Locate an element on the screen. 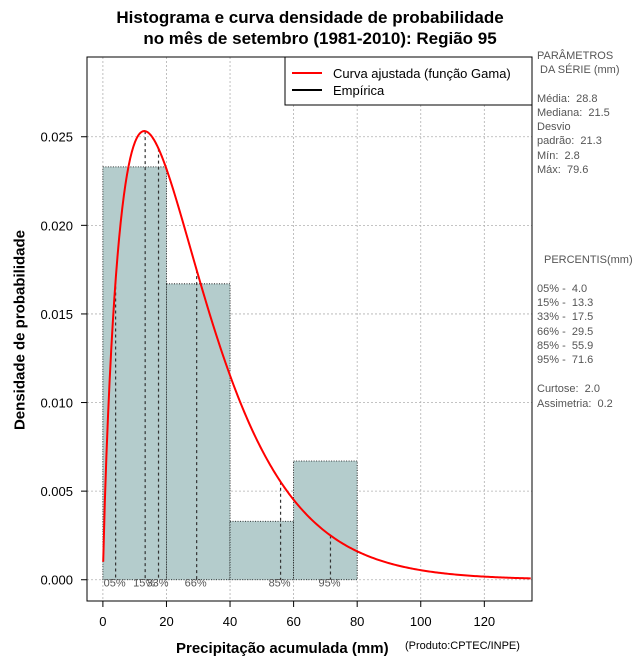 This screenshot has height=660, width=640. percentis-p66: 66% - 29.5 is located at coordinates (565, 332).